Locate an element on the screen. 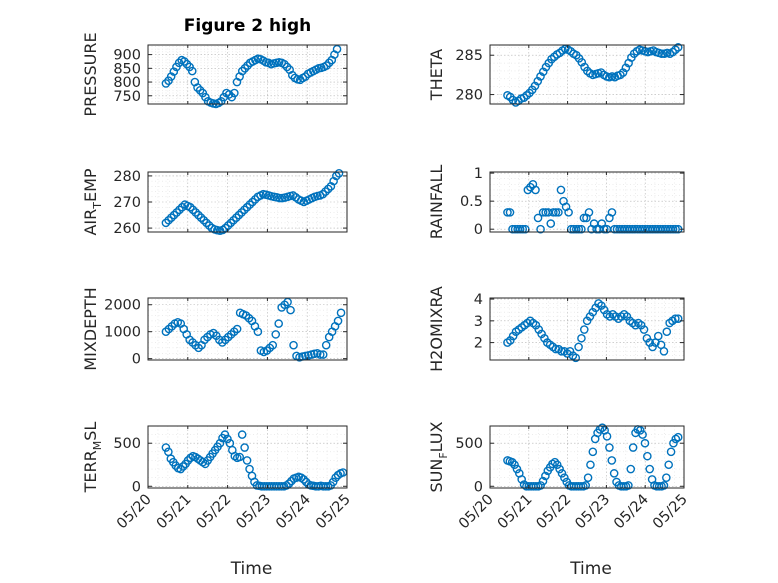 Image resolution: width=778 pixels, height=583 pixels. subplot-h2omixra: 2 3 4 H2OMIXRA is located at coordinates (556, 329).